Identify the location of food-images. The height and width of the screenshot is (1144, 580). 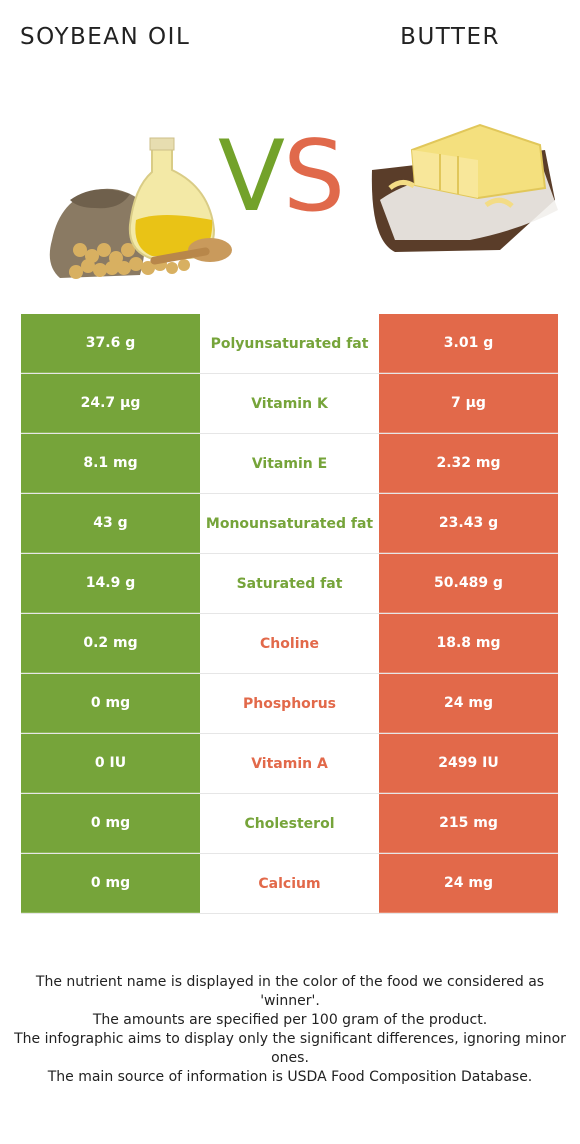
(303, 201).